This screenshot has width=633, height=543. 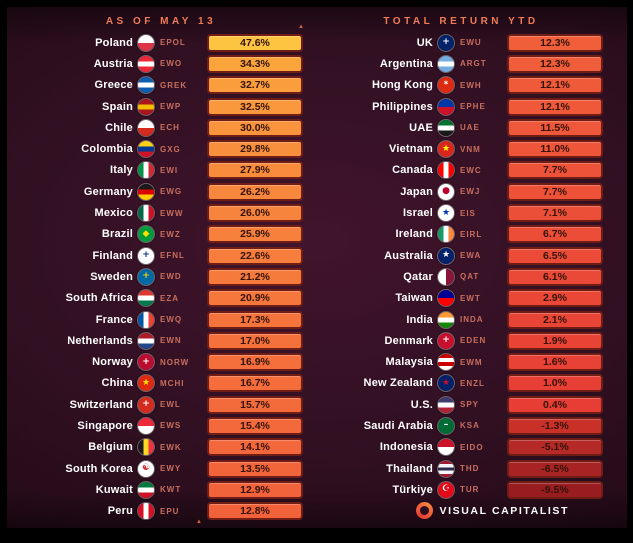 What do you see at coordinates (113, 63) in the screenshot?
I see `country-name: Austria` at bounding box center [113, 63].